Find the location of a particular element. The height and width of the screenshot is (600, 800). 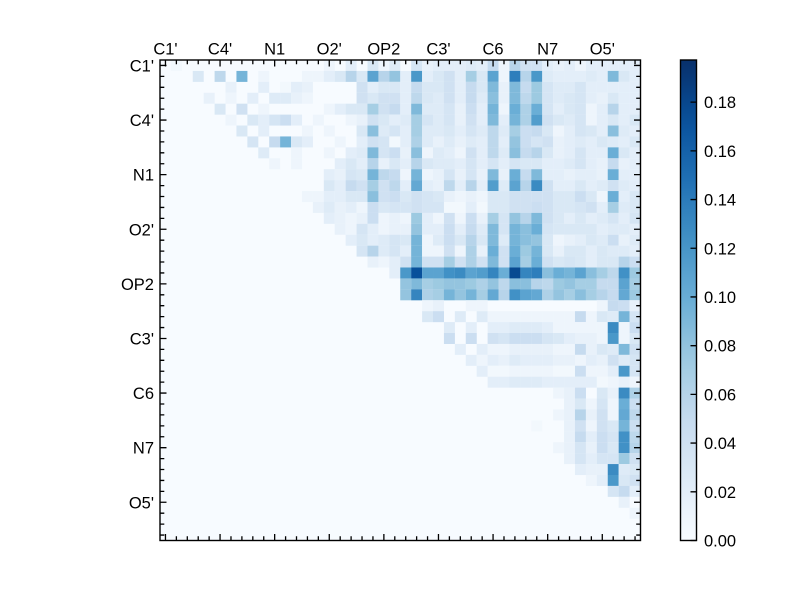

svg-text: 0.08 is located at coordinates (720, 347).